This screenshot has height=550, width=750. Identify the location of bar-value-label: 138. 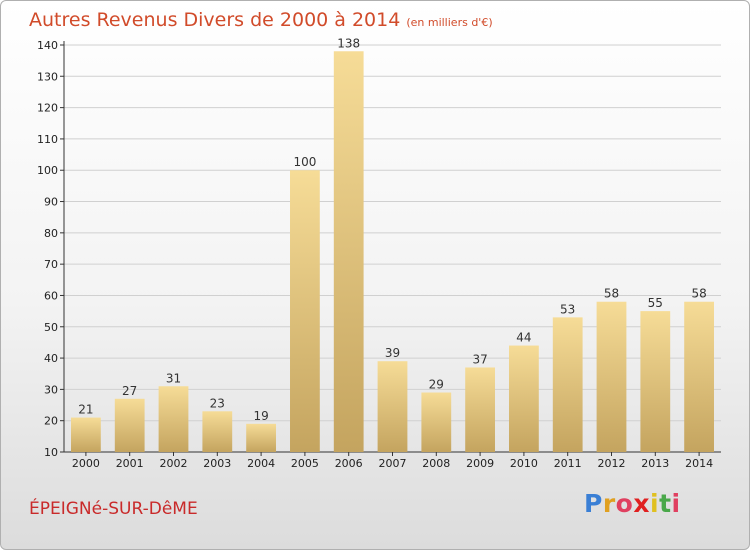
(348, 43).